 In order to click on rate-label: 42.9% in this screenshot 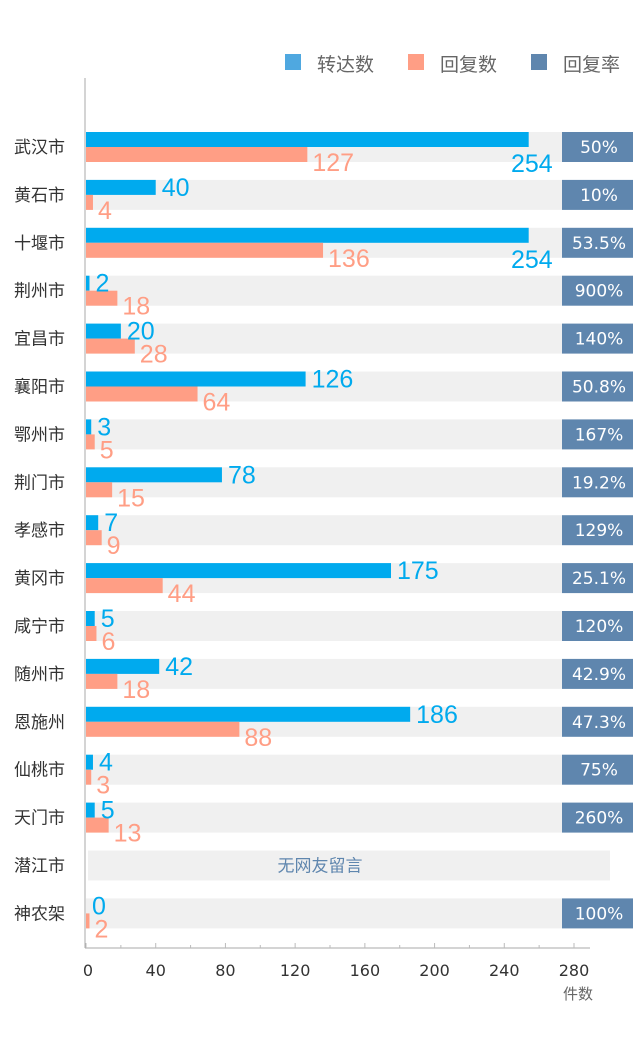, I will do `click(599, 675)`.